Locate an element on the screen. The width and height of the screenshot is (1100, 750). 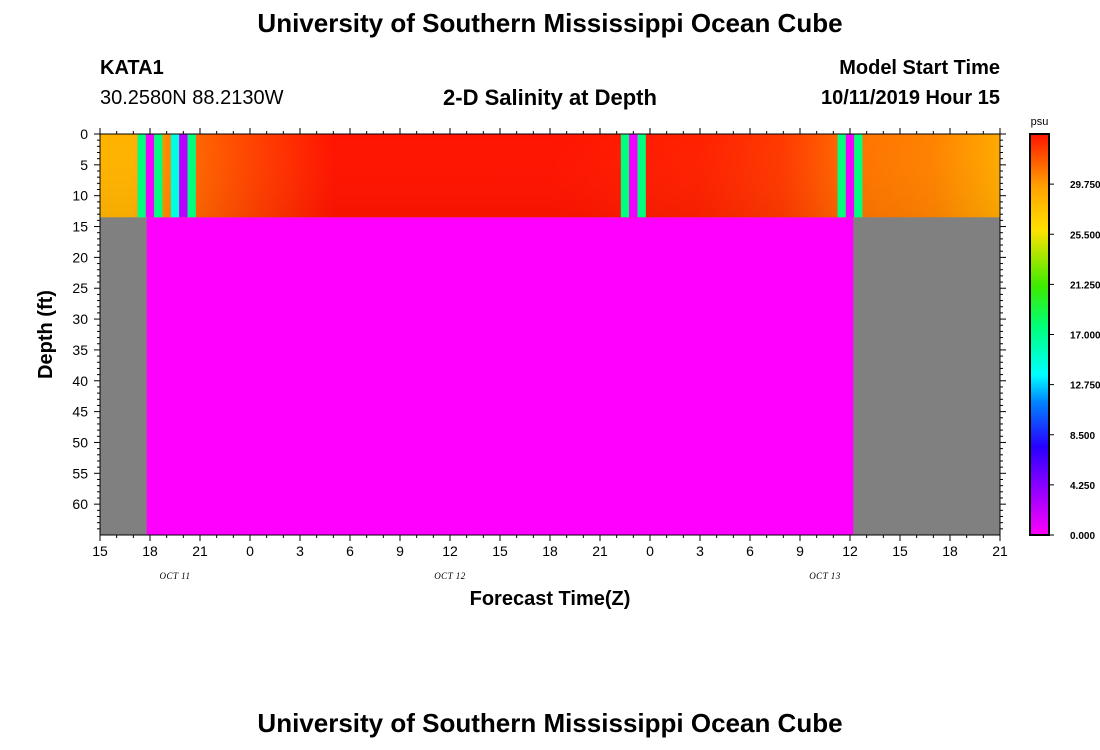
colorbar-tick-label: 0.000 is located at coordinates (1082, 536).